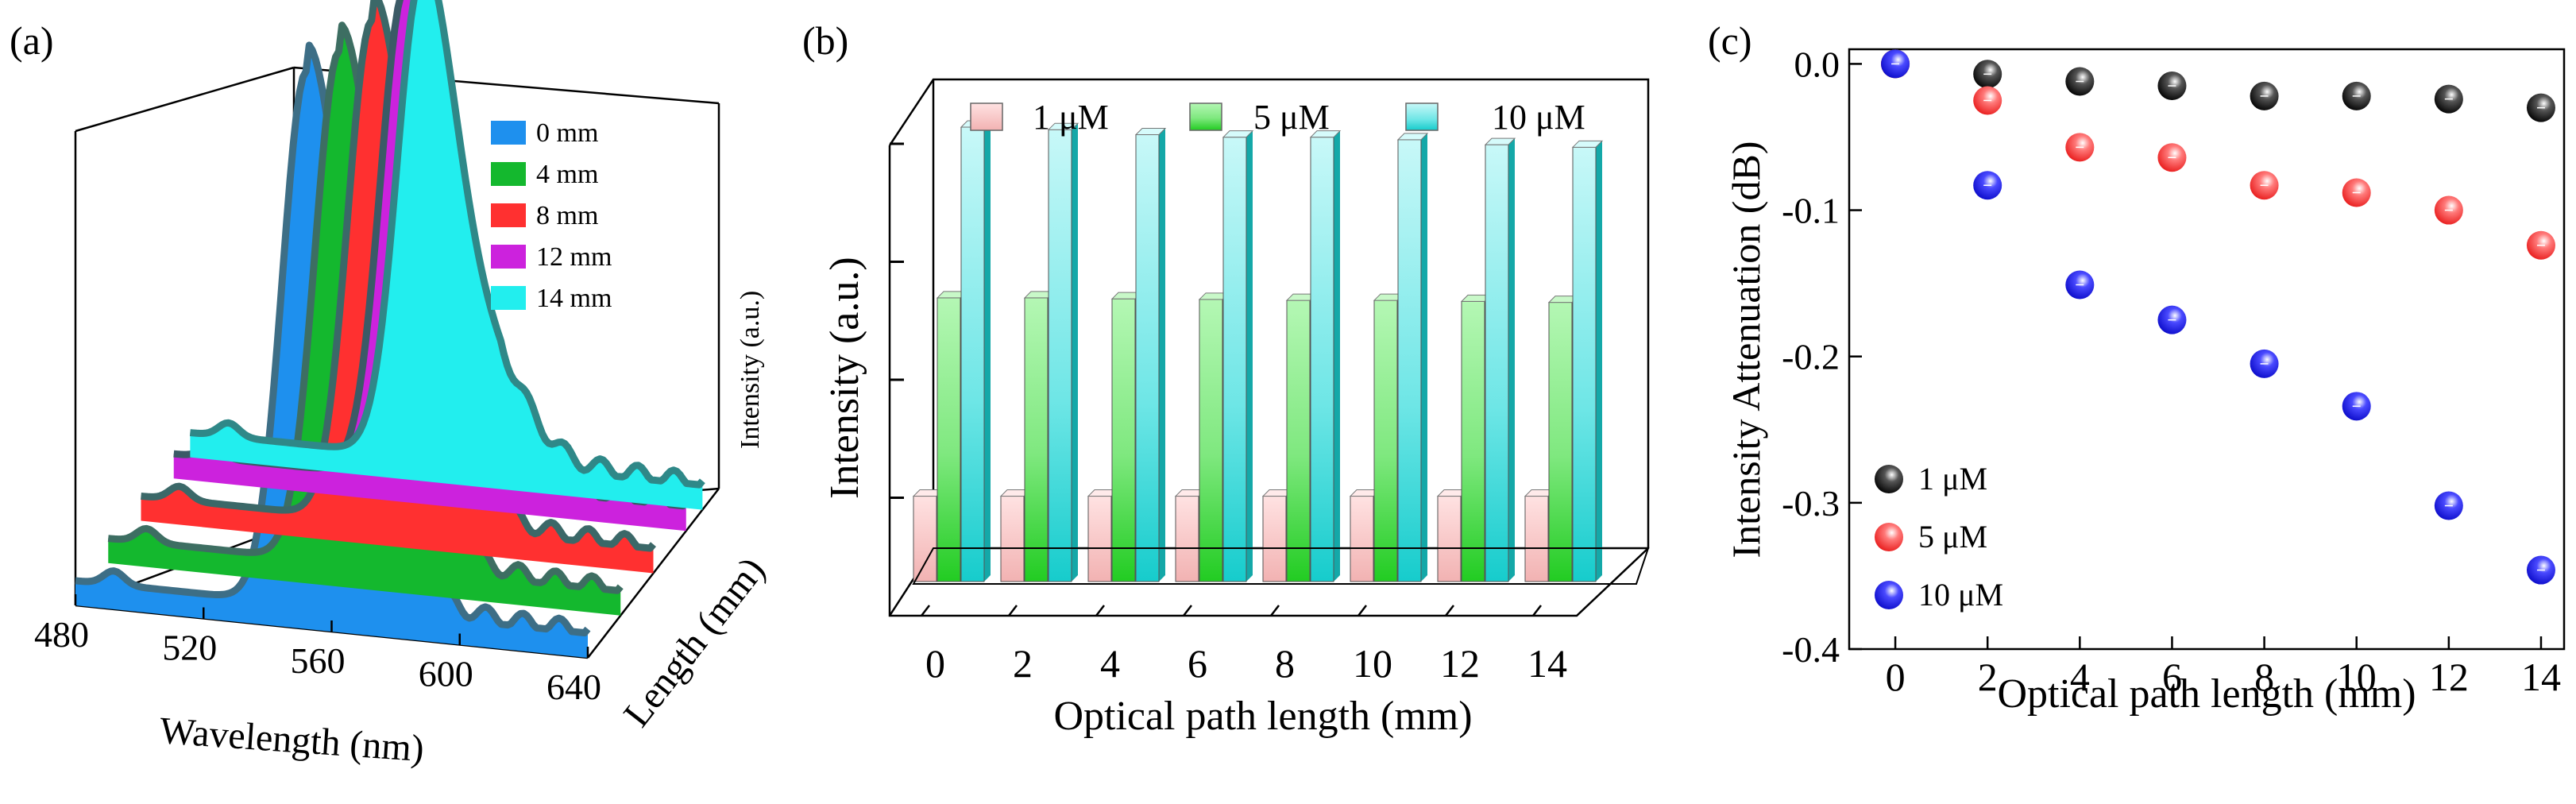  I want to click on bar-1uM-10mm, so click(1362, 539).